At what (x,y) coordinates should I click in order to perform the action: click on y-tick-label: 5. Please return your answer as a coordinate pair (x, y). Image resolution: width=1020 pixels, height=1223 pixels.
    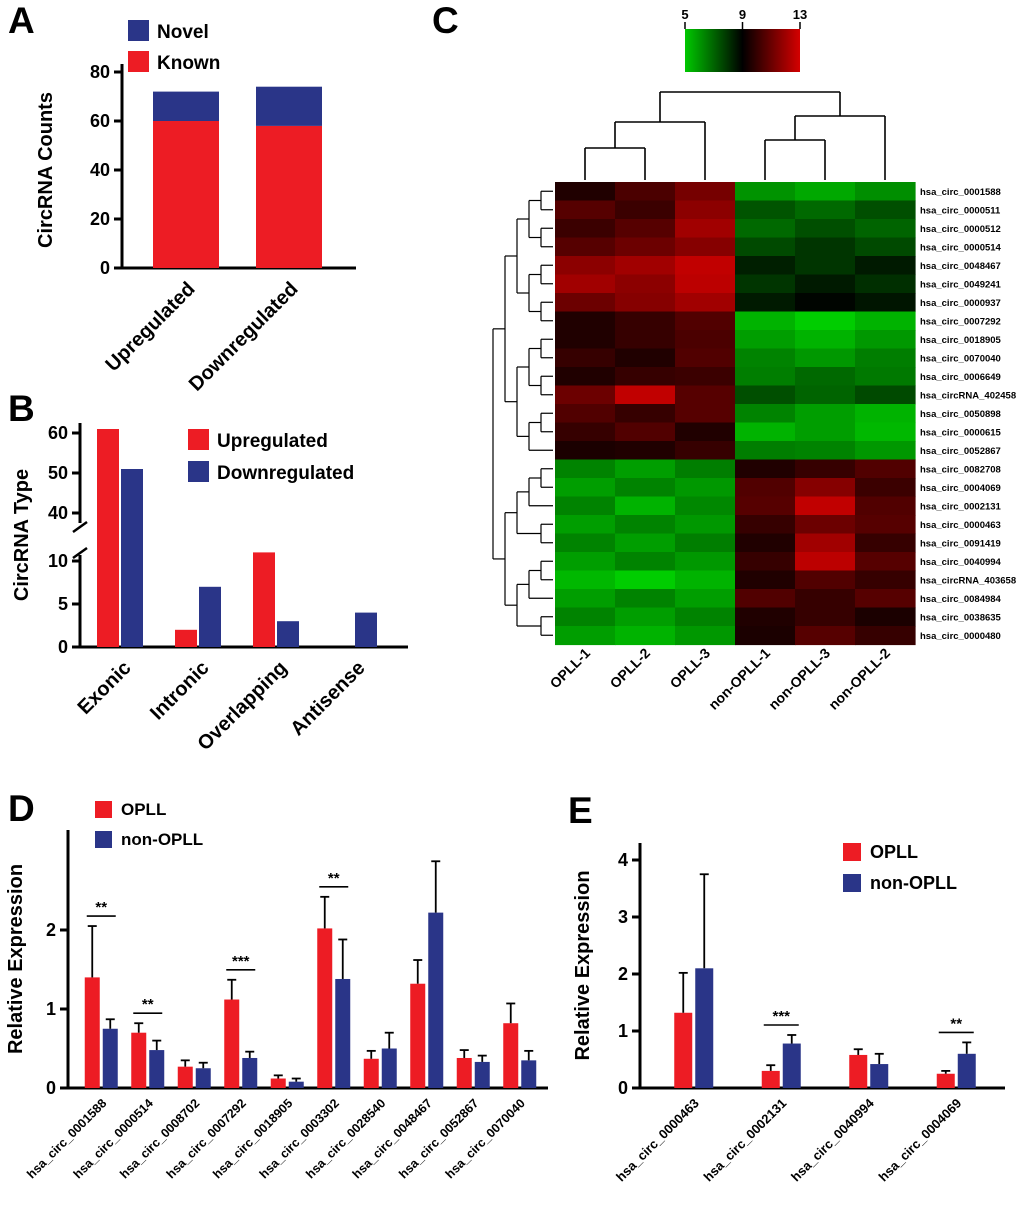
    Looking at the image, I should click on (63, 604).